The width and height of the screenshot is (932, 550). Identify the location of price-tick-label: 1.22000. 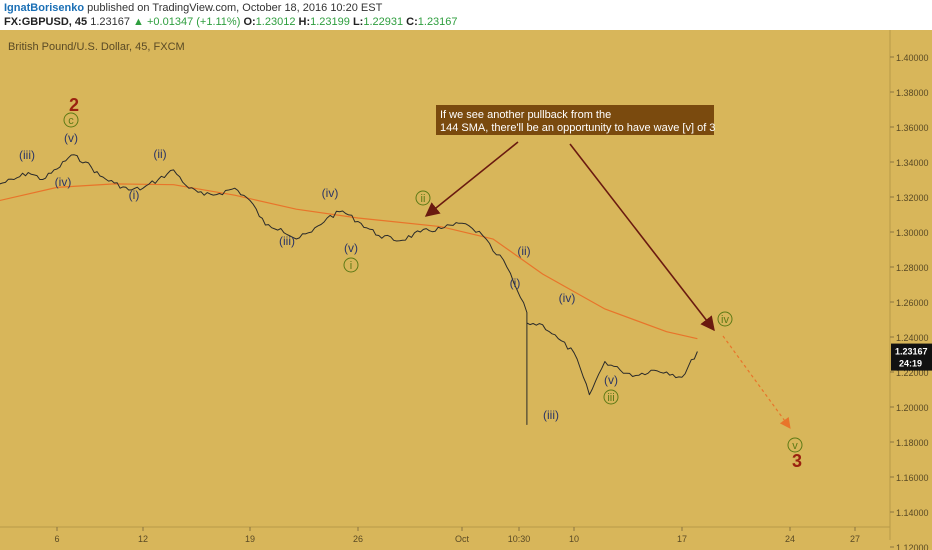
(912, 373).